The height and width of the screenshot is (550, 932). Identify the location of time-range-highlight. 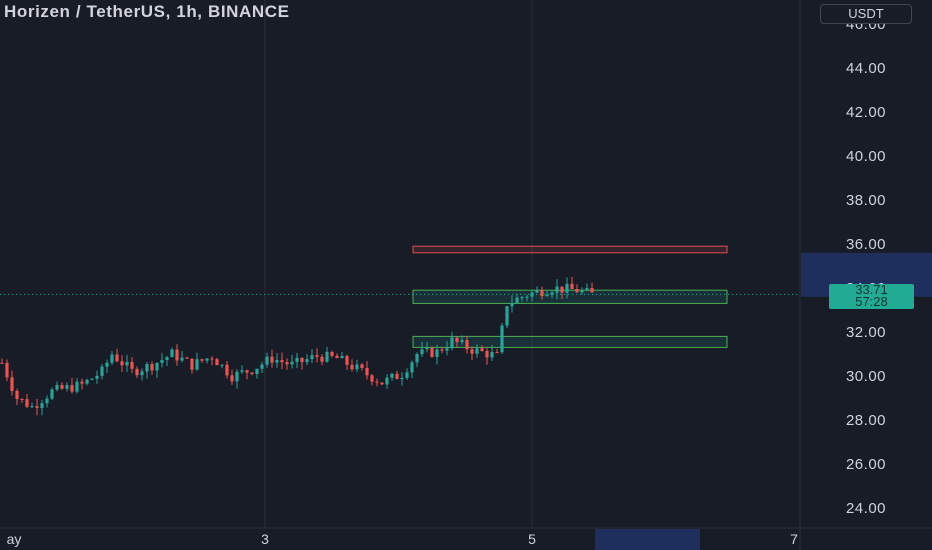
(647, 539).